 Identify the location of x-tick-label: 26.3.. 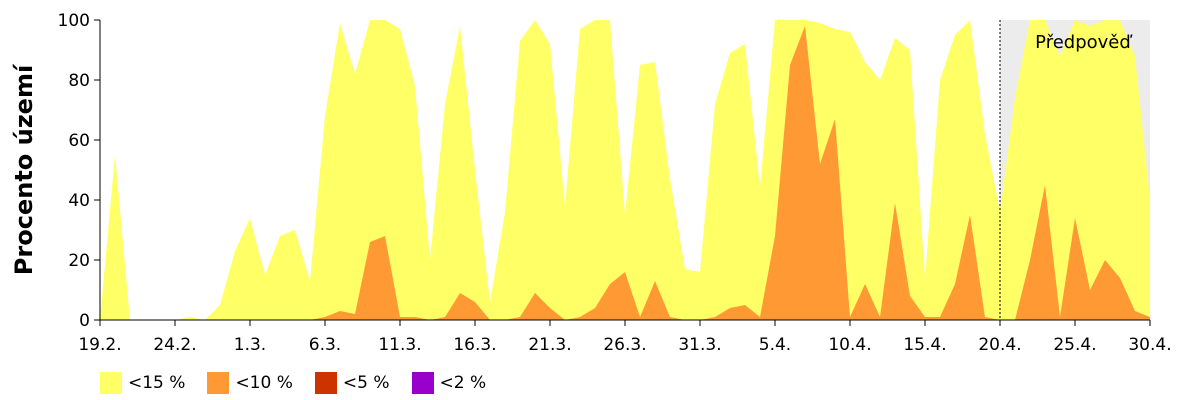
(624, 345).